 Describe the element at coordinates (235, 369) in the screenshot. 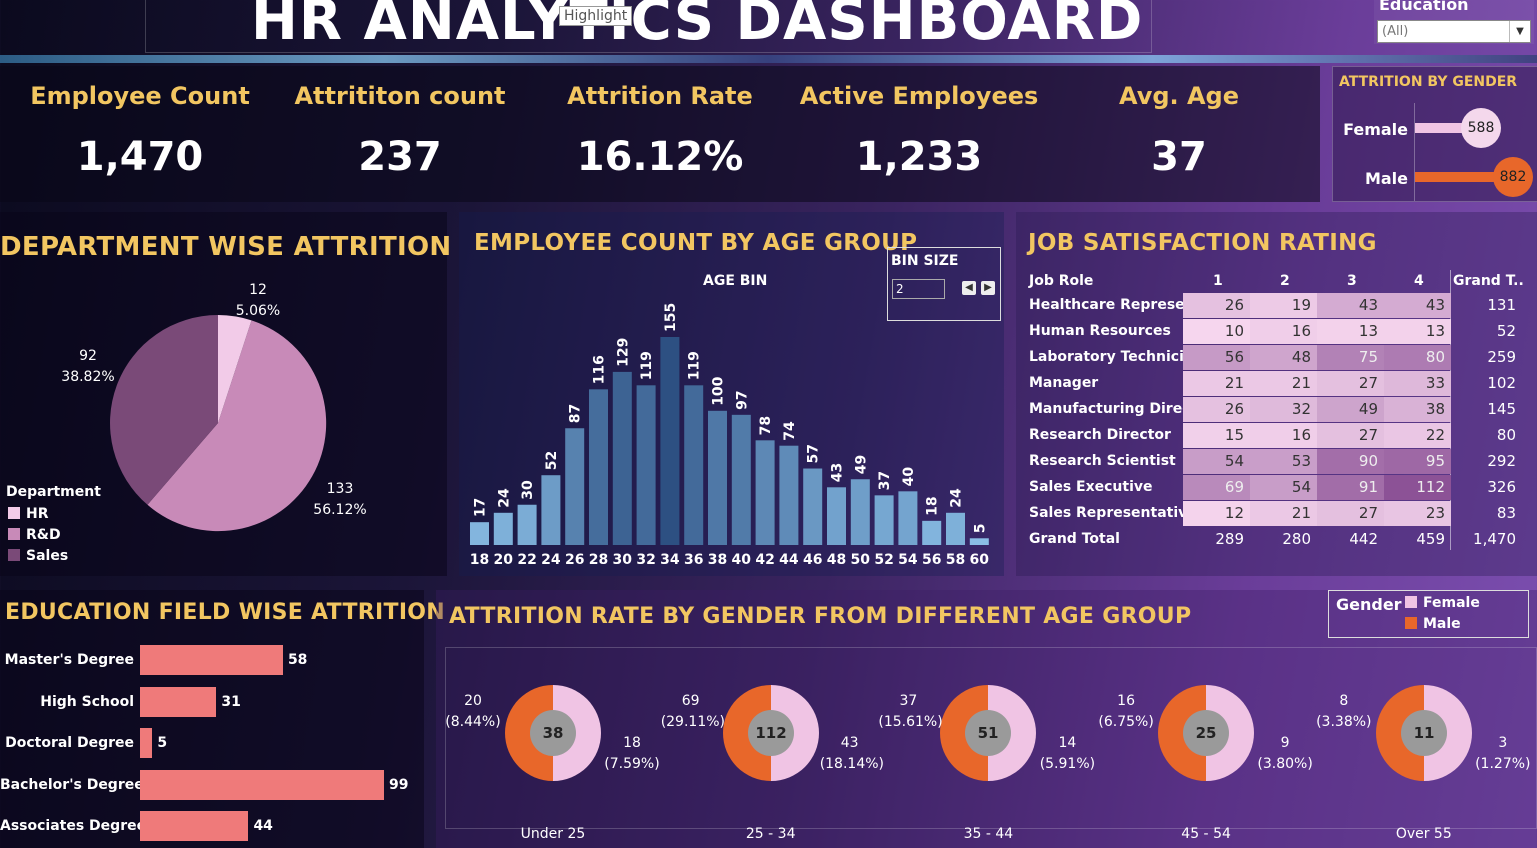

I see `pie-slice-hr` at that location.